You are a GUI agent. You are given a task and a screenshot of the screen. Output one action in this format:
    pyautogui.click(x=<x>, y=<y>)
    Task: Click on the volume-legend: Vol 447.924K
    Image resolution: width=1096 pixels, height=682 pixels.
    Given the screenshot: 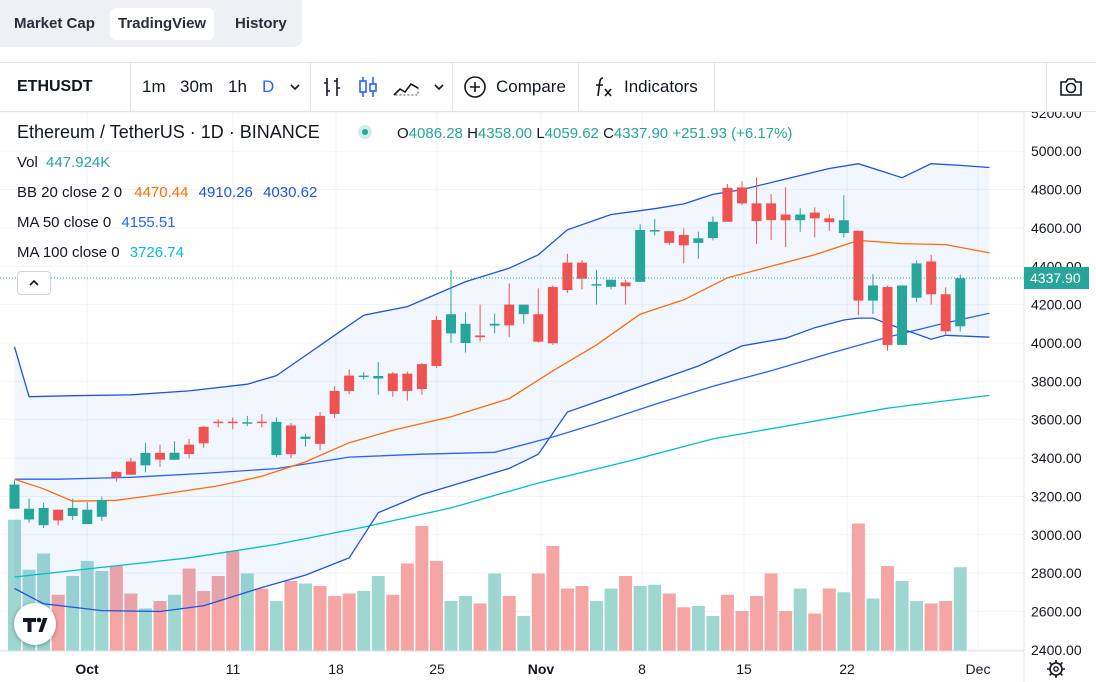 What is the action you would take?
    pyautogui.click(x=64, y=162)
    